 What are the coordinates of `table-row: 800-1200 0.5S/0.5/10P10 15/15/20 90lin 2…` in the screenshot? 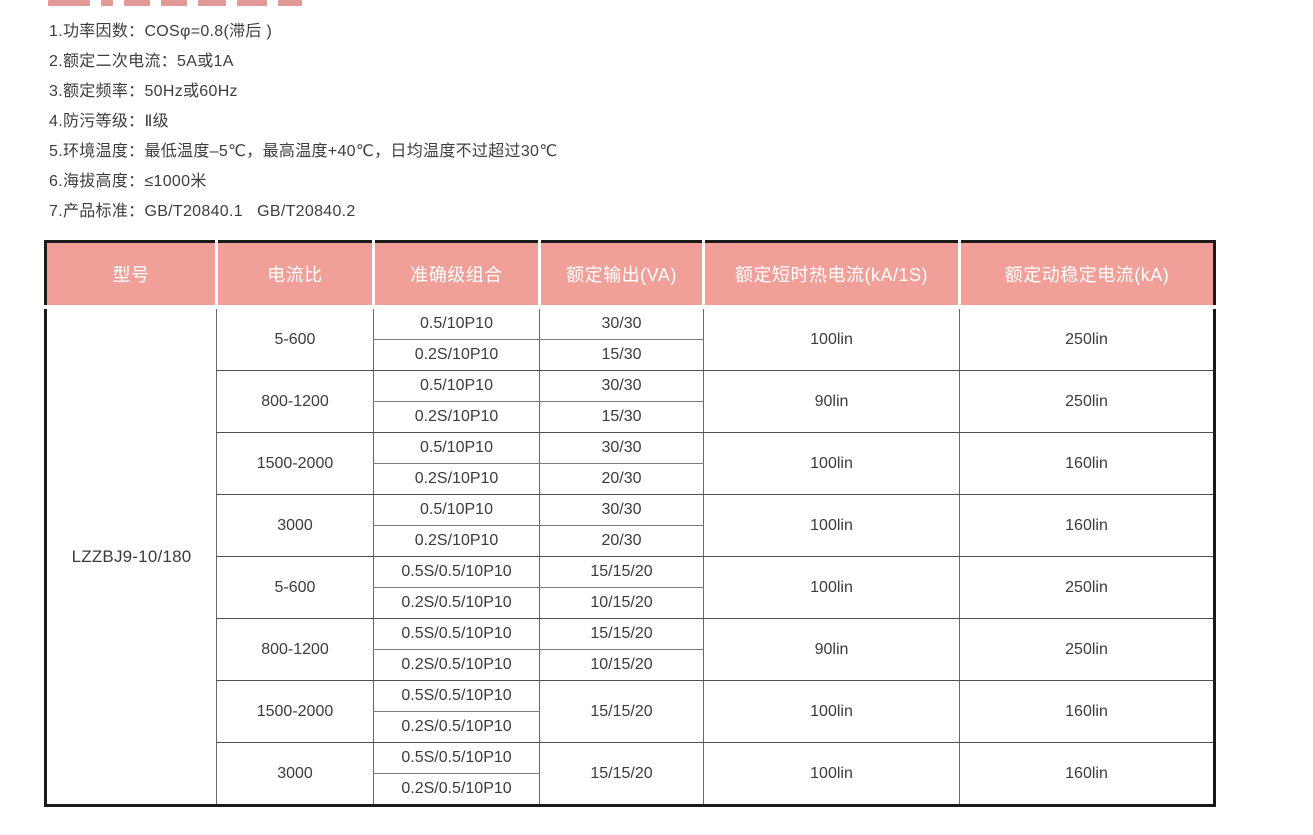 It's located at (630, 649).